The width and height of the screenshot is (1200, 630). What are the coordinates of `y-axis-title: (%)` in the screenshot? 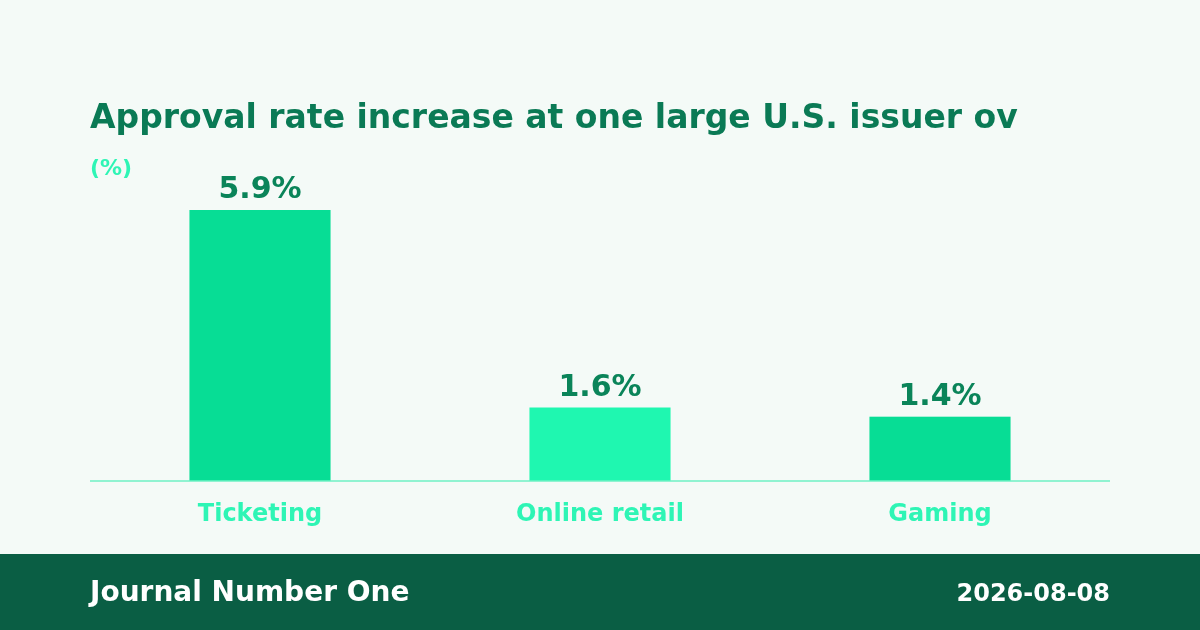 It's located at (111, 167).